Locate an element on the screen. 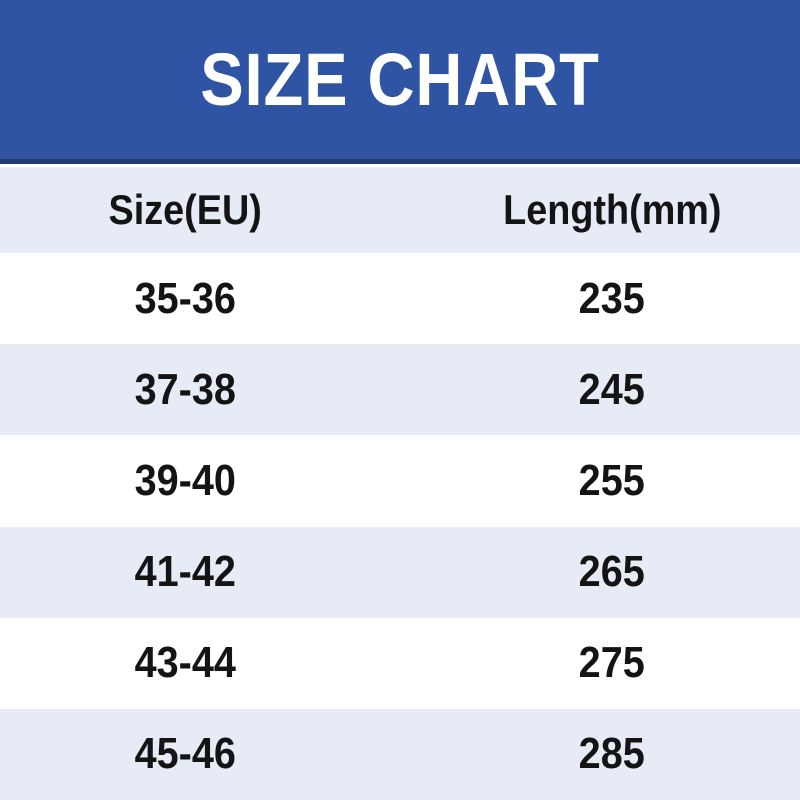  chart-title: SIZE CHART is located at coordinates (400, 79).